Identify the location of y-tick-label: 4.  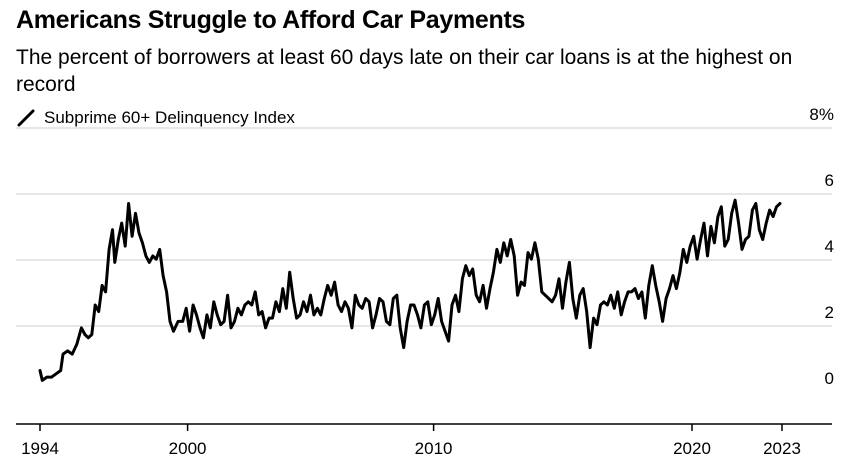
(829, 246).